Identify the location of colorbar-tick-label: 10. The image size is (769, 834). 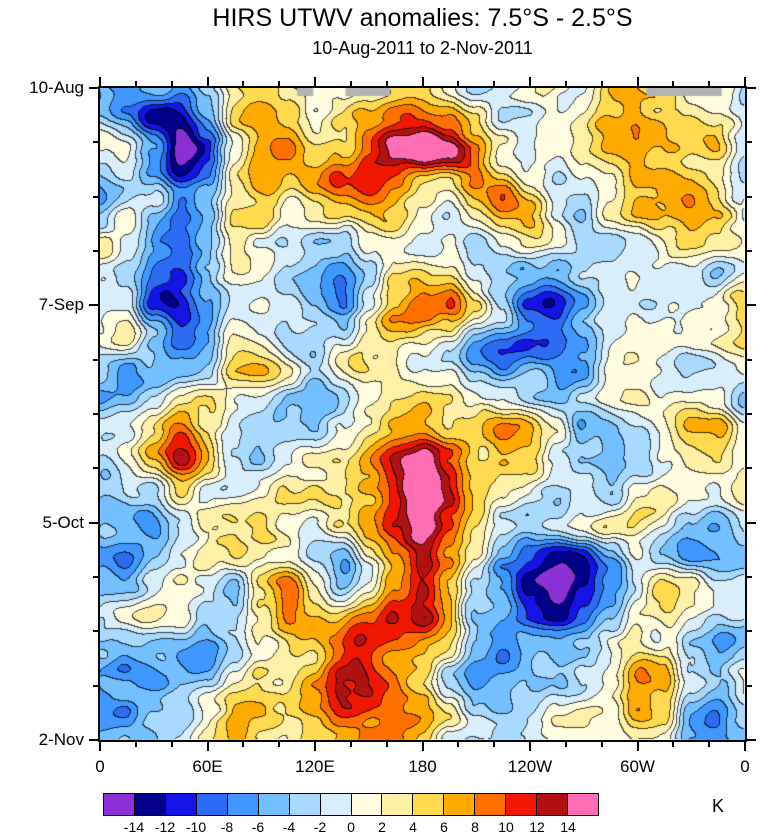
(506, 826).